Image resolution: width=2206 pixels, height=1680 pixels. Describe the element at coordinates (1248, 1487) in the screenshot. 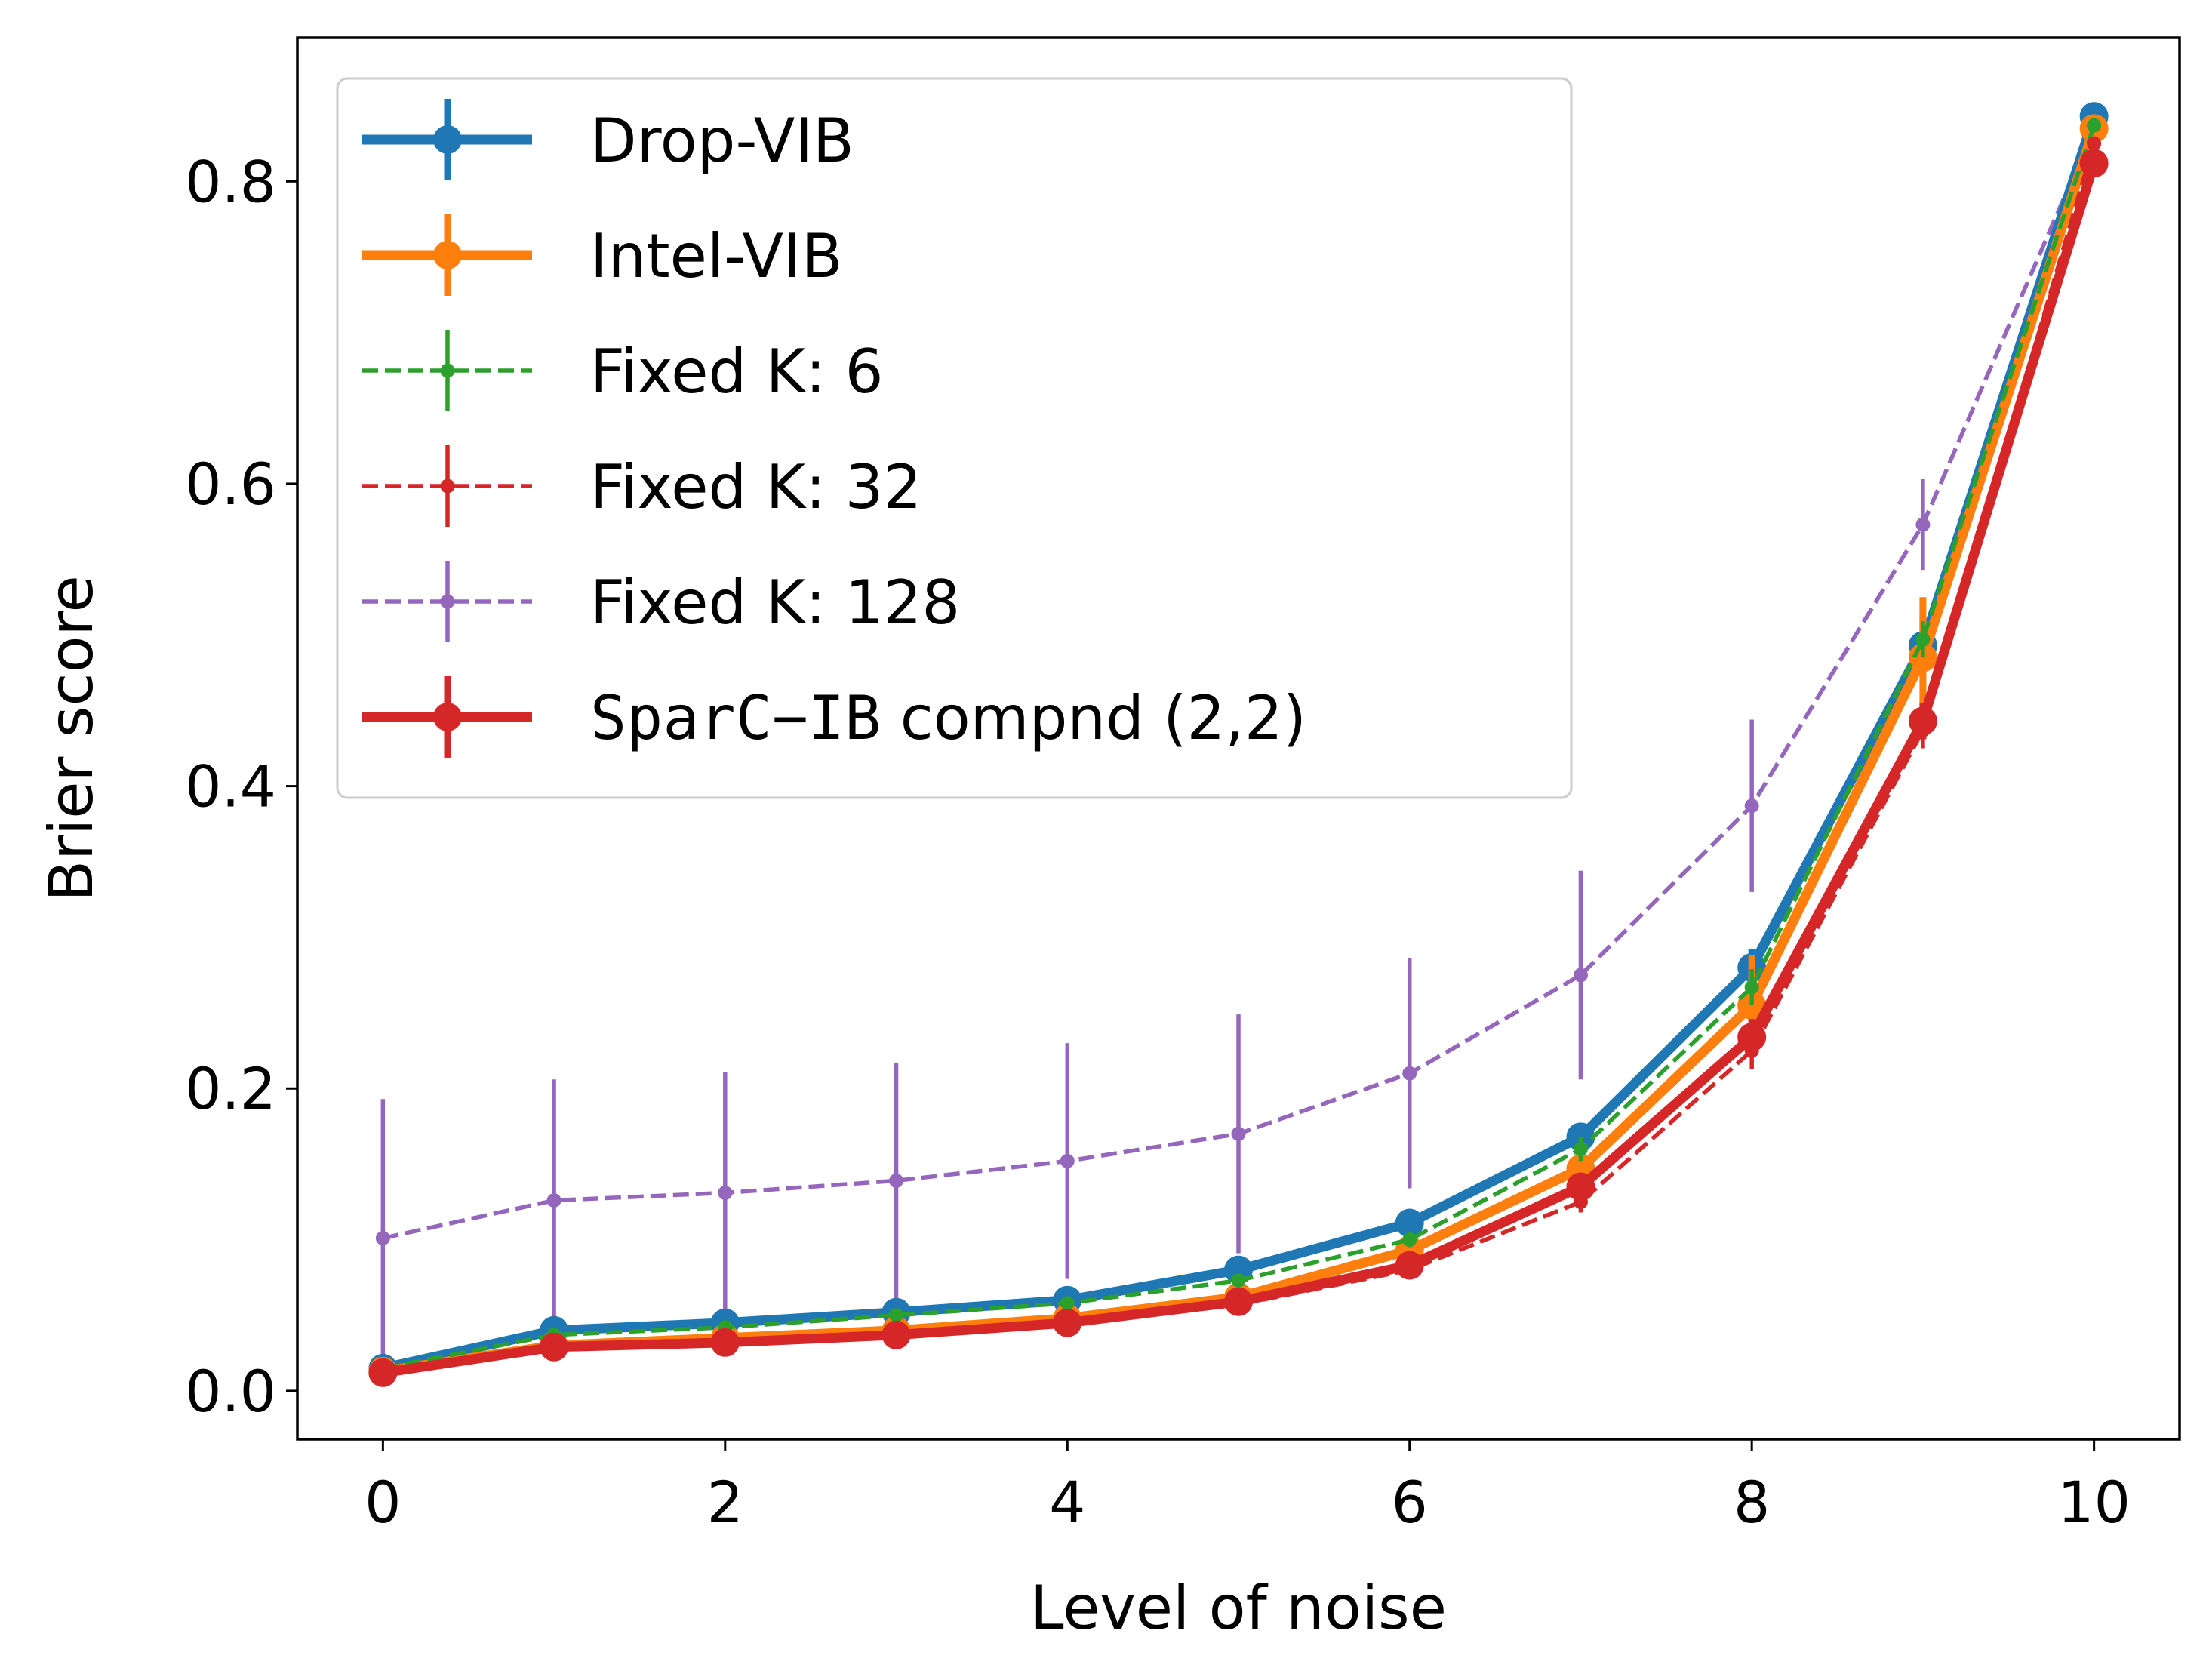

I see `x-axis: 0 2 4 6 8 10` at that location.